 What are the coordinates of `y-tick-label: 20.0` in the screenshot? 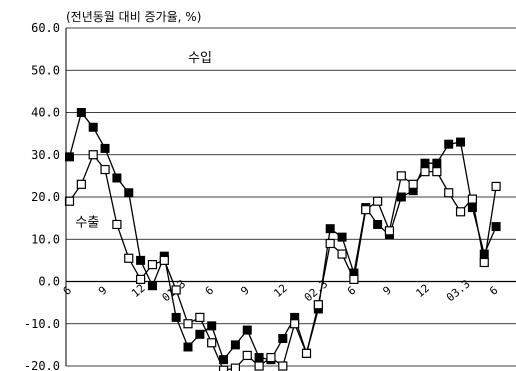 It's located at (45, 197).